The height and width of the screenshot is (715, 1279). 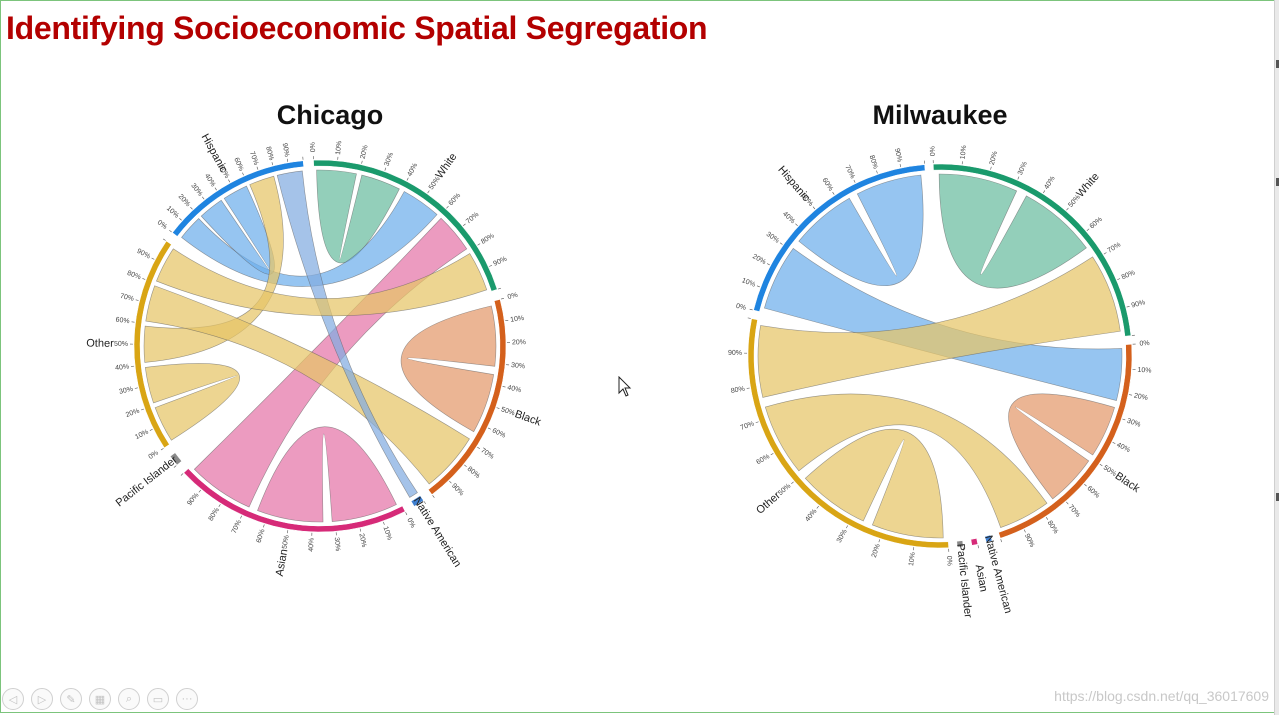 I want to click on window-edge, so click(x=1276, y=357).